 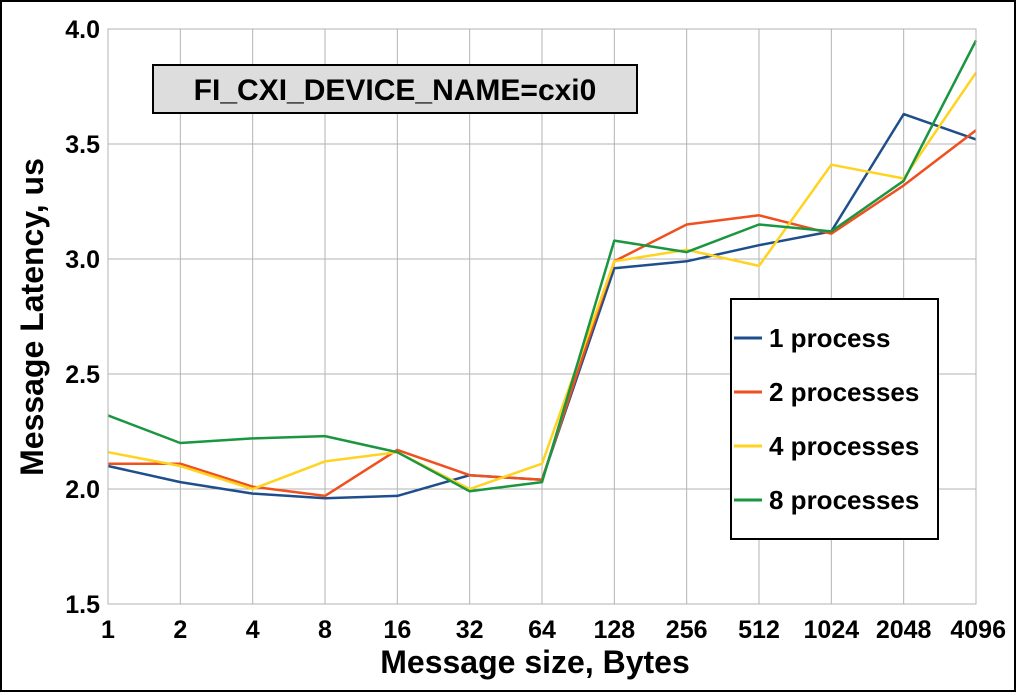 I want to click on chart-title-box: FI_CXI_DEVICE_NAME=cxi0, so click(x=395, y=89).